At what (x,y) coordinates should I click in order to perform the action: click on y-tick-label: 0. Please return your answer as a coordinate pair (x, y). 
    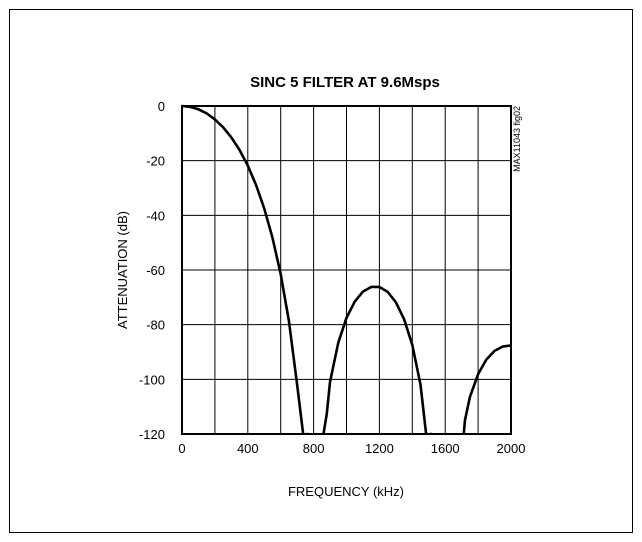
    Looking at the image, I should click on (161, 106).